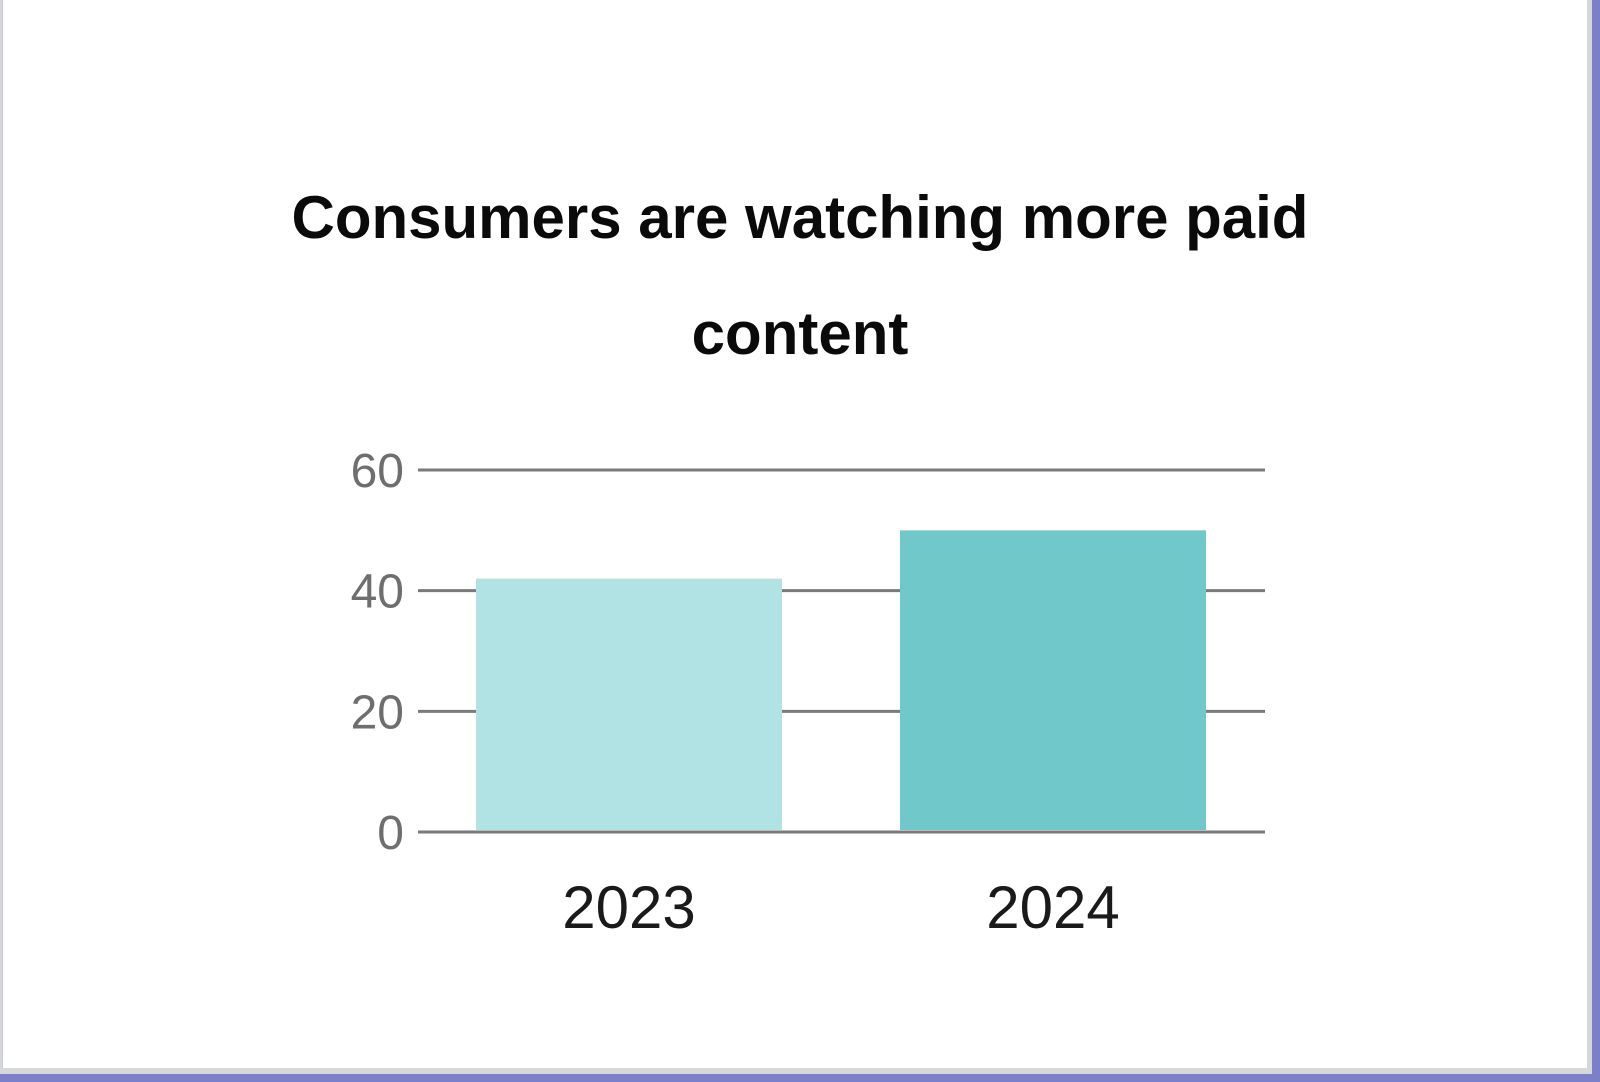 Image resolution: width=1600 pixels, height=1082 pixels. What do you see at coordinates (1052, 907) in the screenshot?
I see `x-tick-label: 2024` at bounding box center [1052, 907].